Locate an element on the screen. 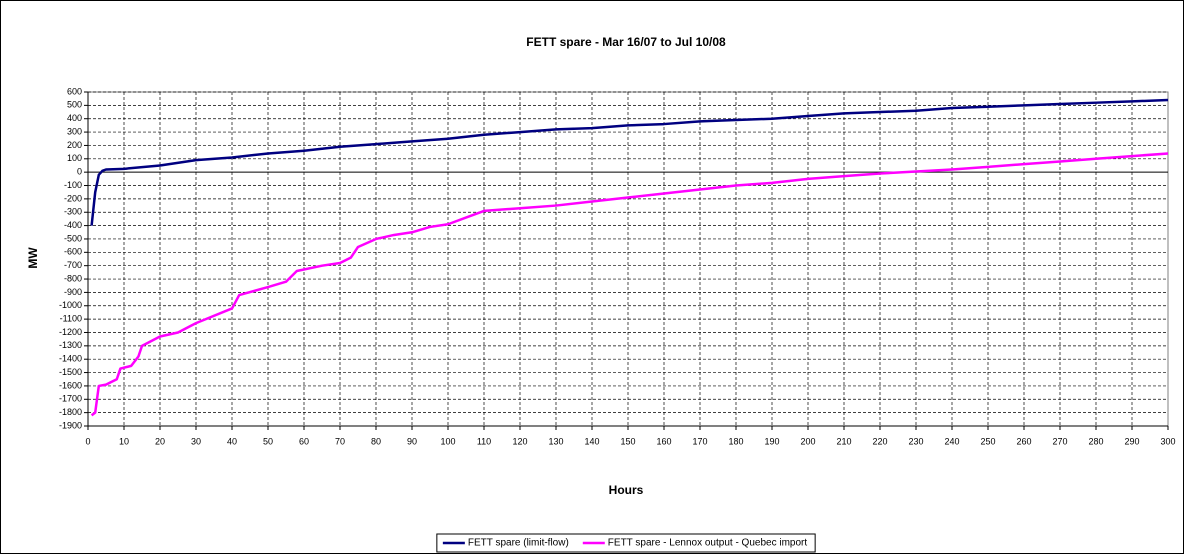 The image size is (1184, 554). y-tick-label: -1000 is located at coordinates (70, 305).